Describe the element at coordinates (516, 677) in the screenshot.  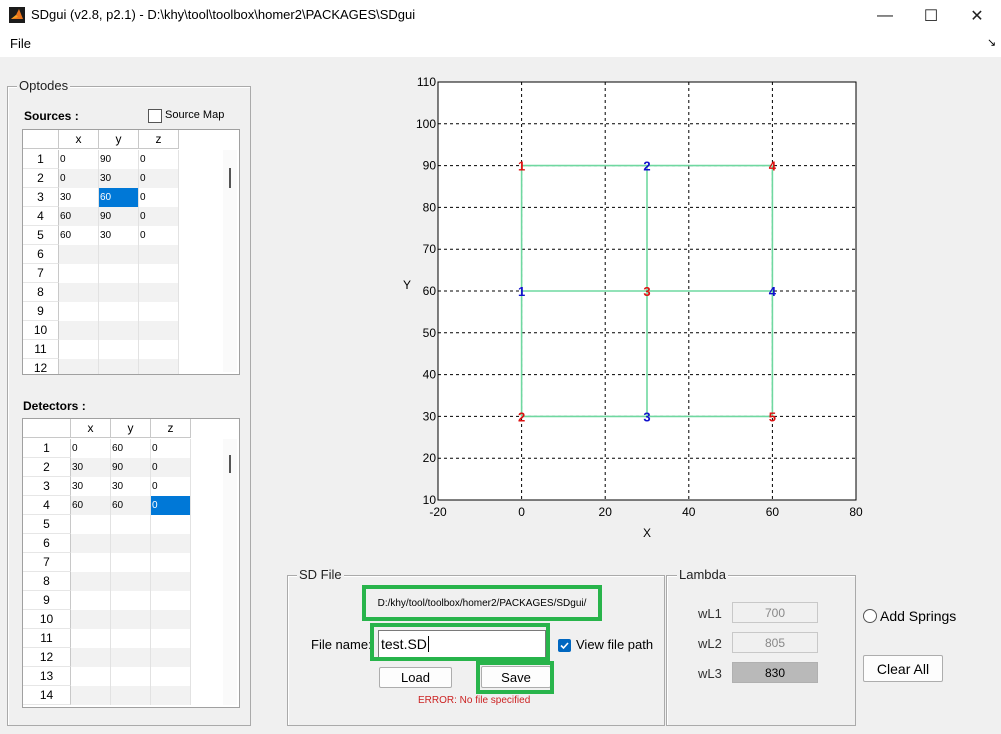
I see `save-button: Save` at that location.